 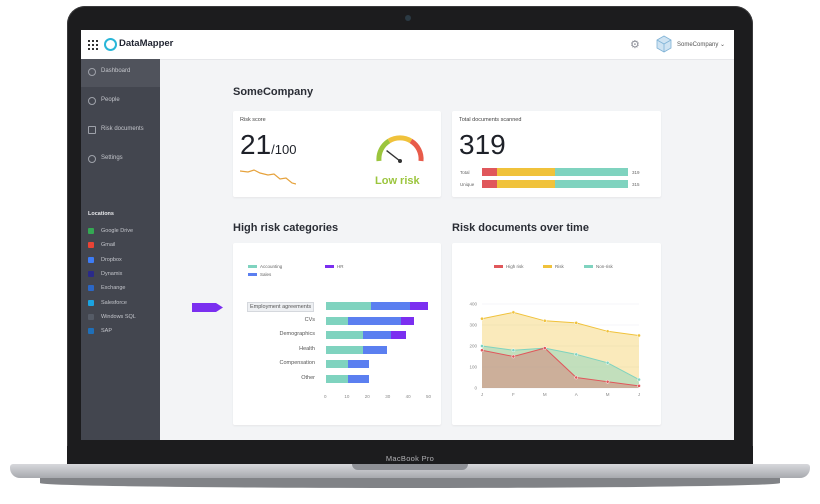 What do you see at coordinates (273, 92) in the screenshot?
I see `page-title: SomeCompany` at bounding box center [273, 92].